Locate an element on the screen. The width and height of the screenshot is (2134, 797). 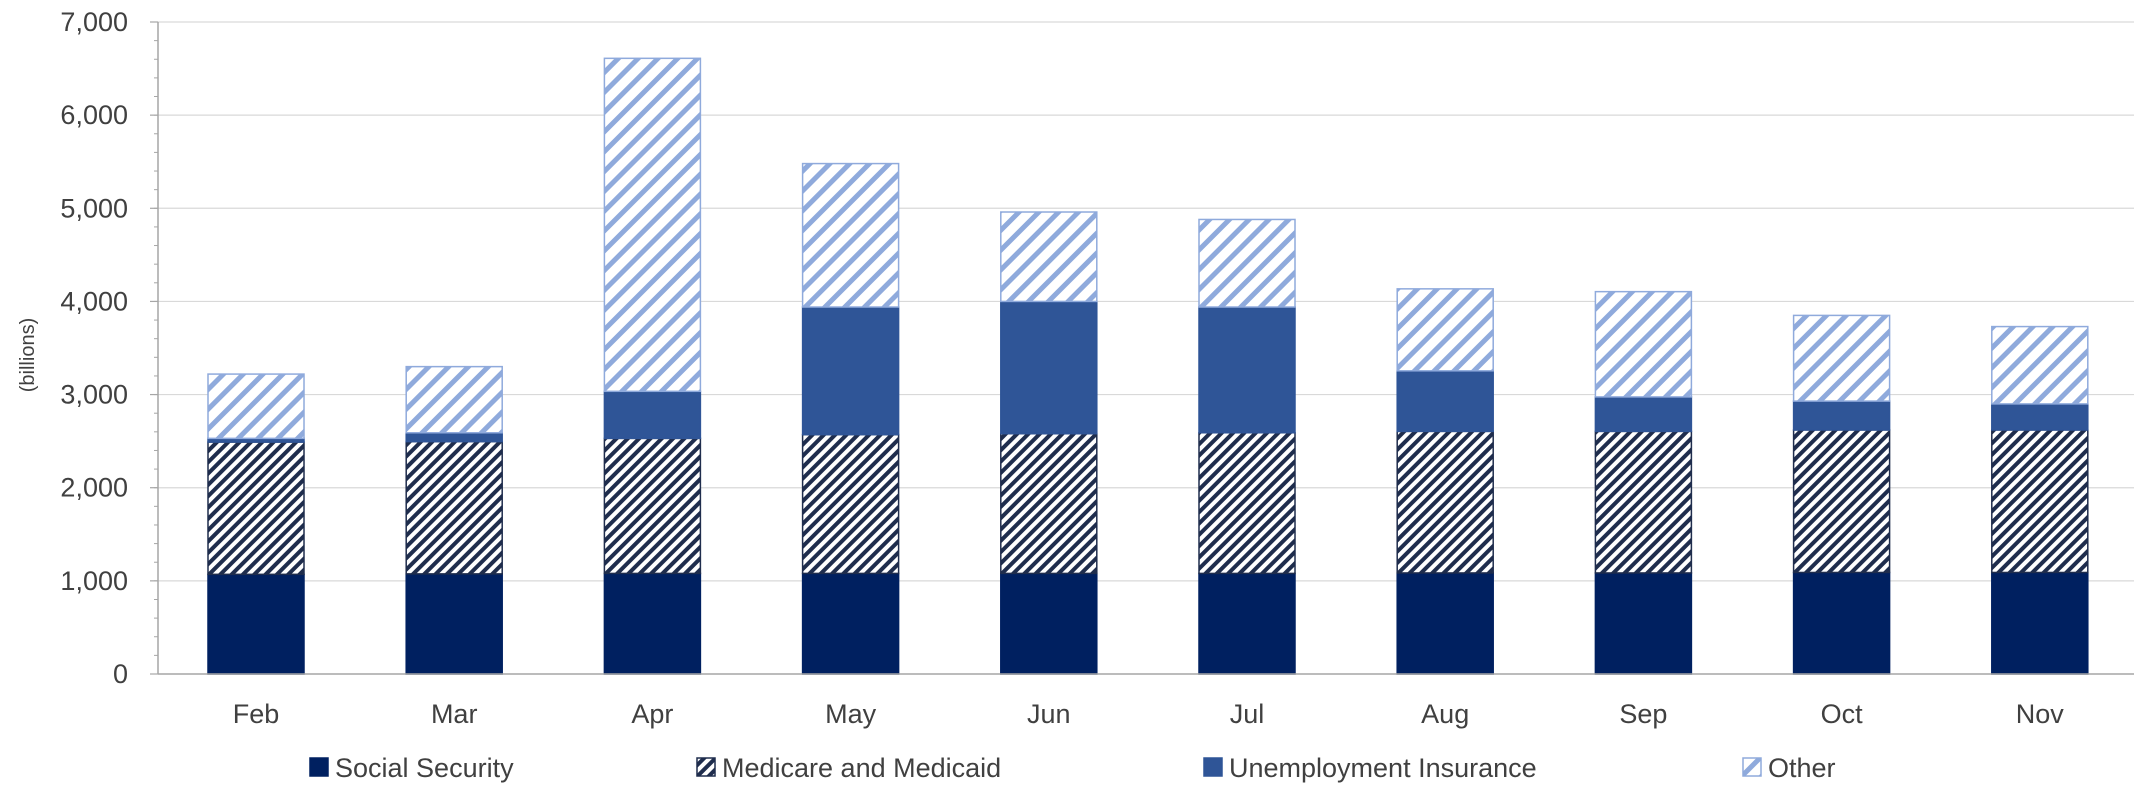
x-tick-label: Jun is located at coordinates (1049, 714).